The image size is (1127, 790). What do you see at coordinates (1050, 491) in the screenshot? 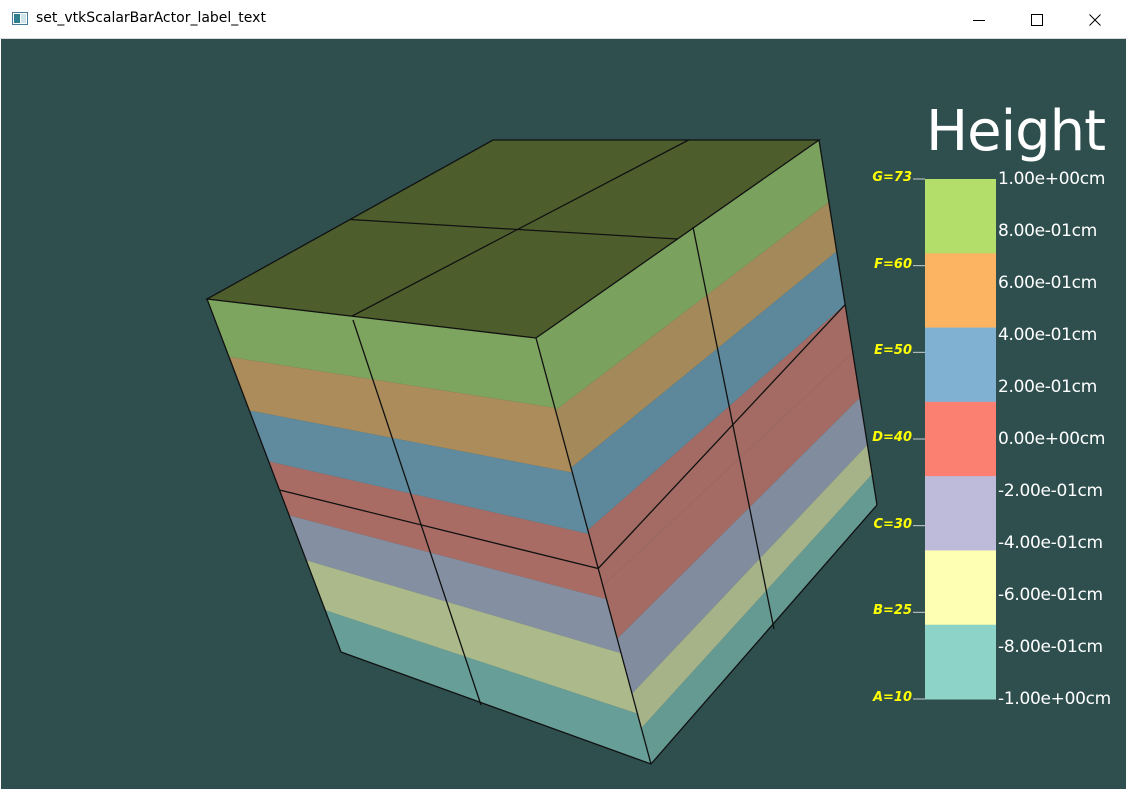
I see `scalar-bar-tick-label: -2.00e-01cm` at bounding box center [1050, 491].